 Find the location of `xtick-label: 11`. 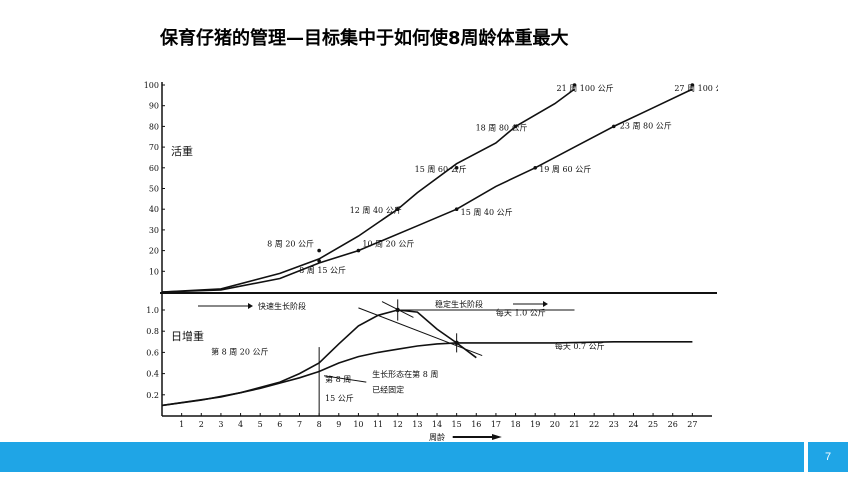

xtick-label: 11 is located at coordinates (378, 424).